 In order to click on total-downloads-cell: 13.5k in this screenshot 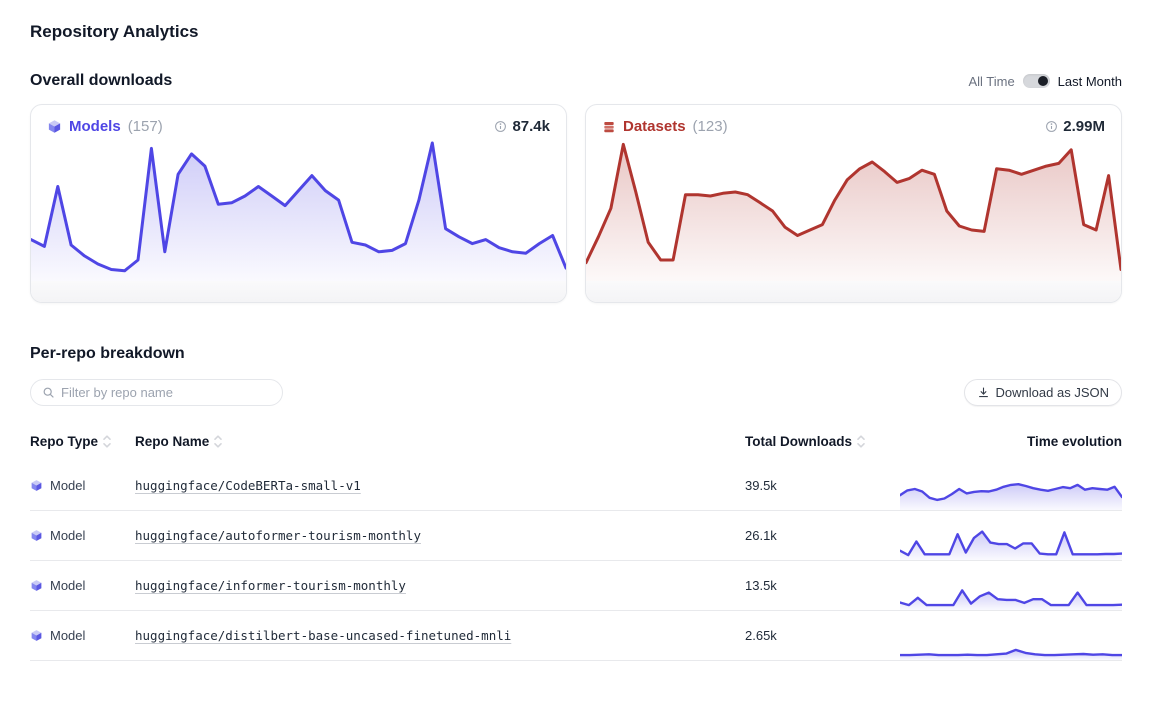, I will do `click(761, 585)`.